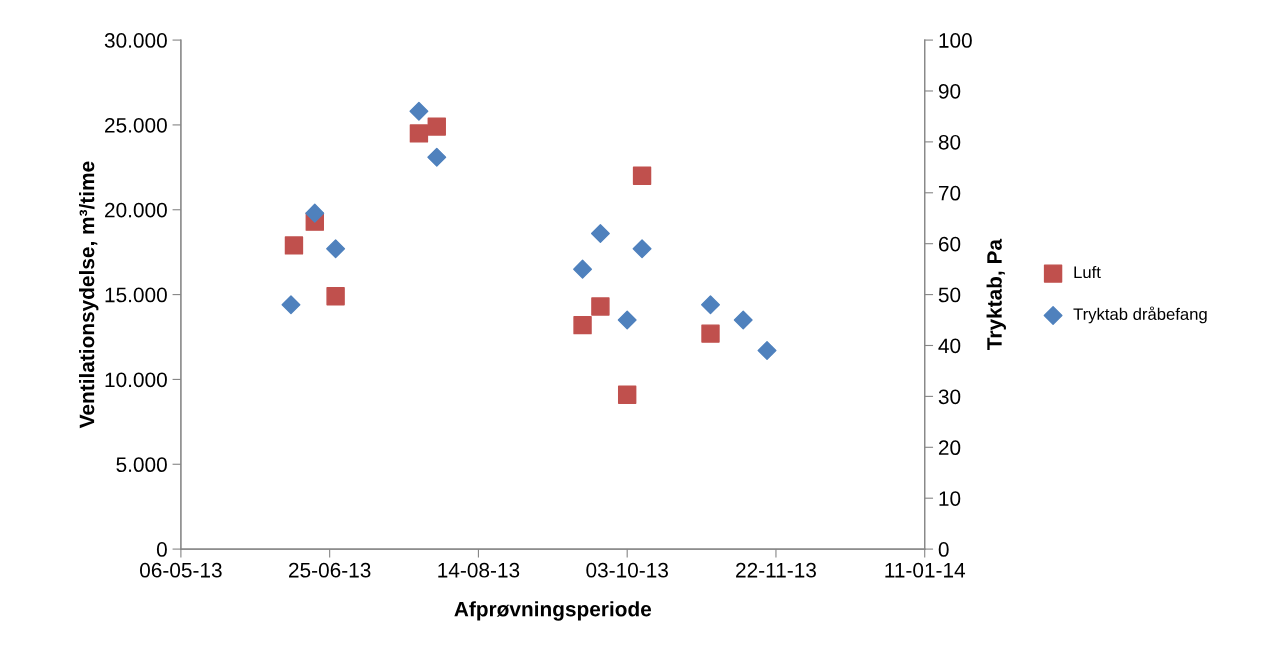 The image size is (1265, 668). What do you see at coordinates (135, 40) in the screenshot?
I see `y-tick-label: 30.000` at bounding box center [135, 40].